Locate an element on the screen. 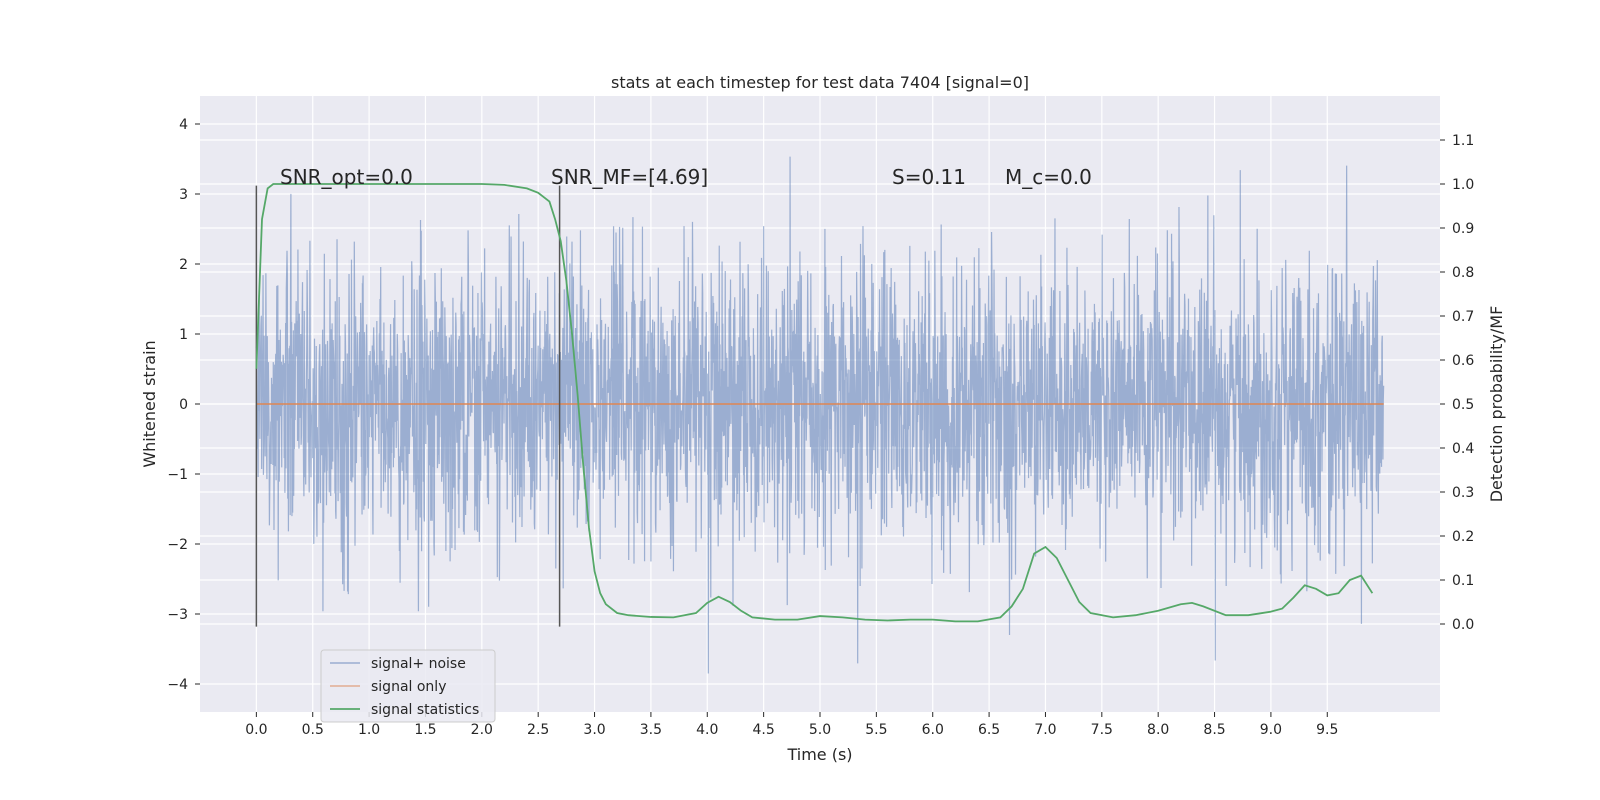 This screenshot has height=800, width=1600. annotation-mc: M_c=0.0 is located at coordinates (1048, 177).